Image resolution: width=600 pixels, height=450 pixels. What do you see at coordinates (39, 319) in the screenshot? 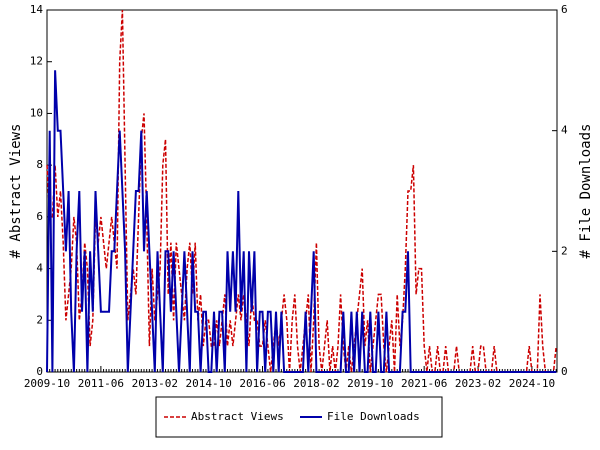
I see `y-tick-label: 2` at bounding box center [39, 319].